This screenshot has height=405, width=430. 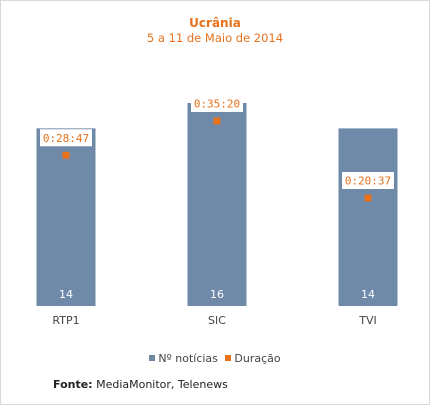 I want to click on source-text: MediaMonitor, Telenews, so click(x=162, y=384).